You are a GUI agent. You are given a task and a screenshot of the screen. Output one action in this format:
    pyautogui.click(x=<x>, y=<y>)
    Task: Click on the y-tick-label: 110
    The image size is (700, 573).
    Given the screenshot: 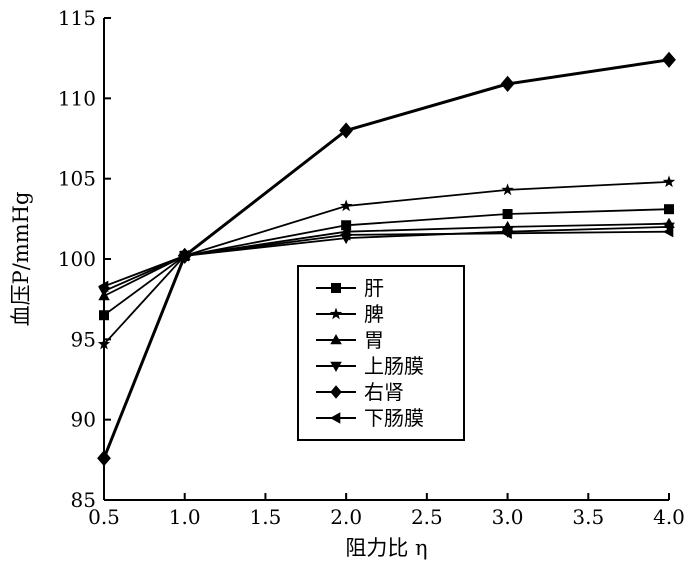 What is the action you would take?
    pyautogui.click(x=77, y=98)
    